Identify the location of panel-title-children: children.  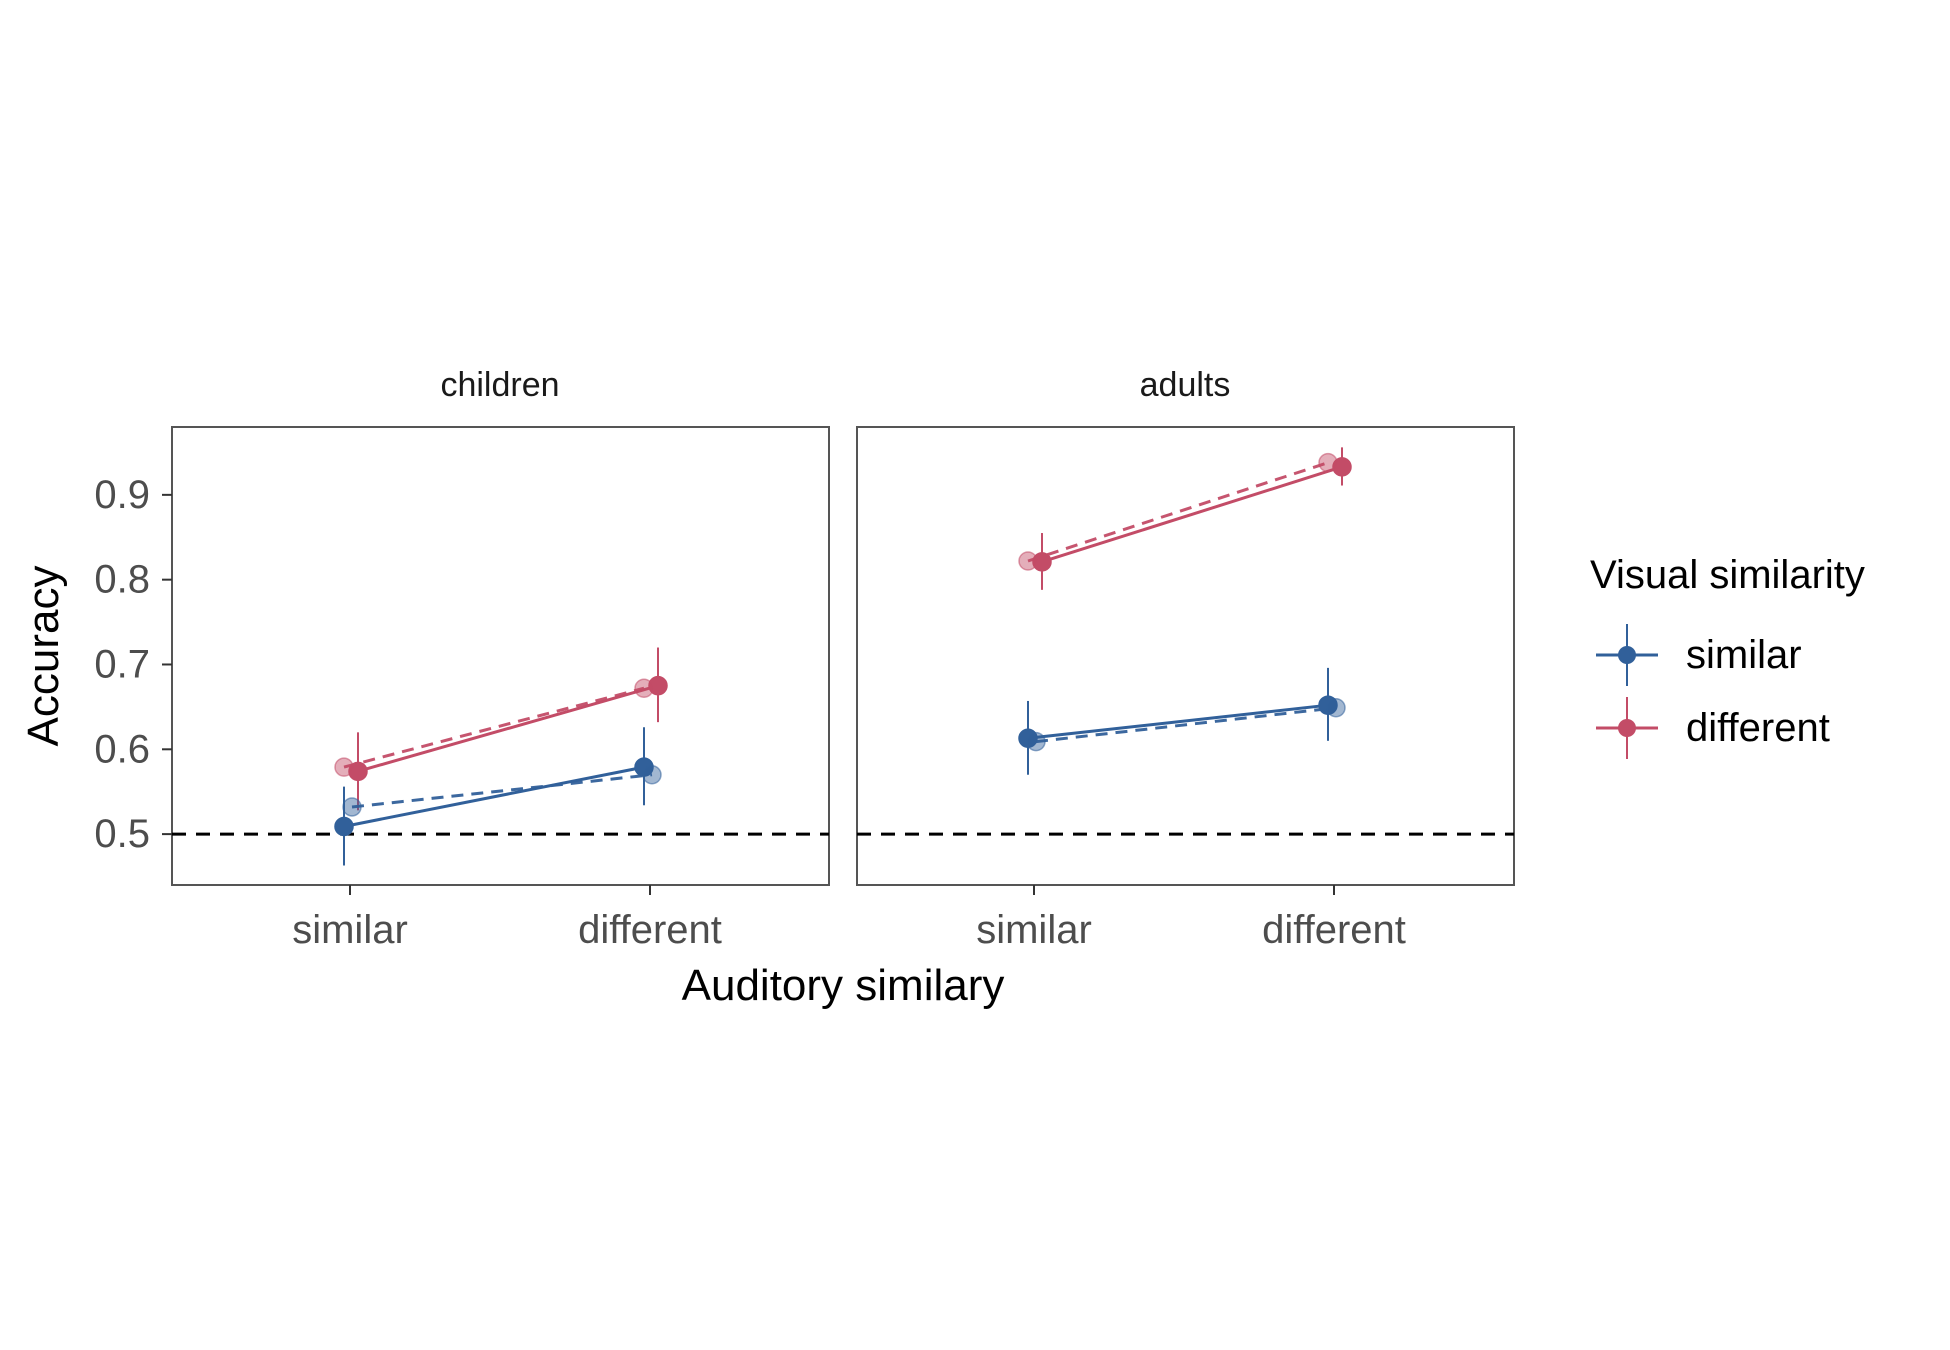
(499, 385).